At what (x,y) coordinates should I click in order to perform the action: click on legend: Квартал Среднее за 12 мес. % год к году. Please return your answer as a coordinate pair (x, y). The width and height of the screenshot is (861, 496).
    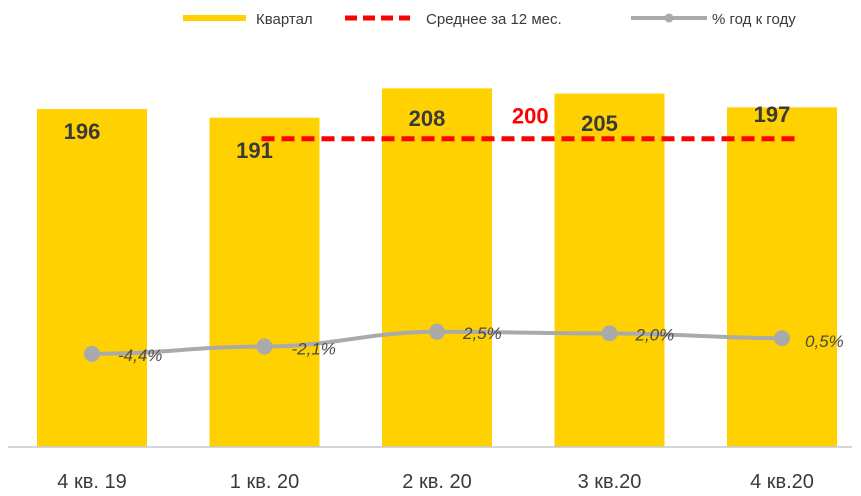
    Looking at the image, I should click on (489, 19).